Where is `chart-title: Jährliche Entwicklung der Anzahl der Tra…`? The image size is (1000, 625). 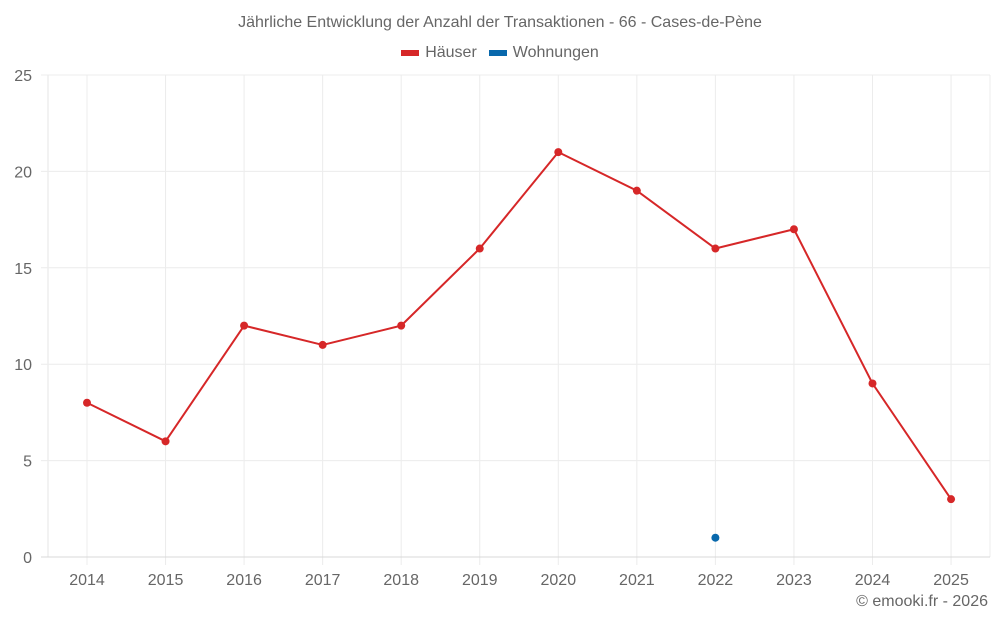
chart-title: Jährliche Entwicklung der Anzahl der Tra… is located at coordinates (500, 22).